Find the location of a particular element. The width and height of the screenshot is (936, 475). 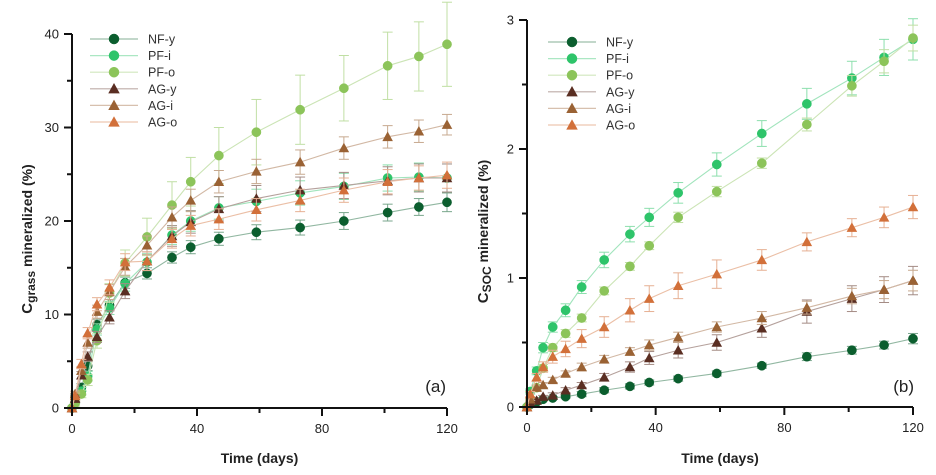

x-tick-label: 80 is located at coordinates (784, 427).